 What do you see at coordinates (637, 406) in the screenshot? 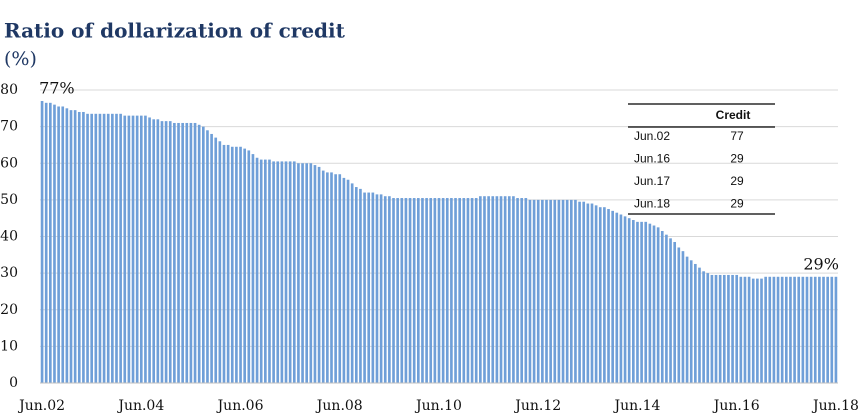
I see `x-tick-label: Jun.14` at bounding box center [637, 406].